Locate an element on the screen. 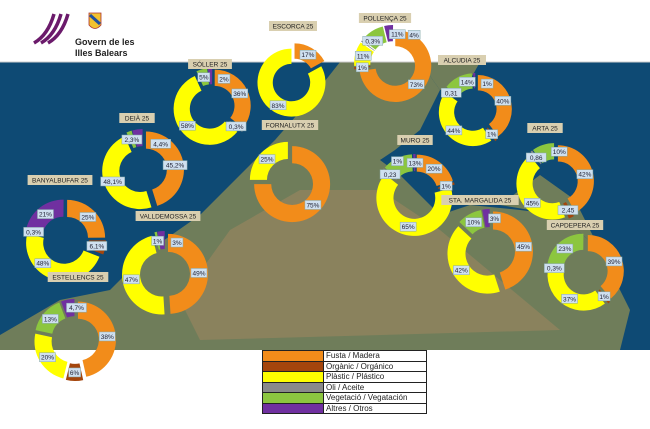 This screenshot has width=650, height=429. slice-label: 75% is located at coordinates (312, 205).